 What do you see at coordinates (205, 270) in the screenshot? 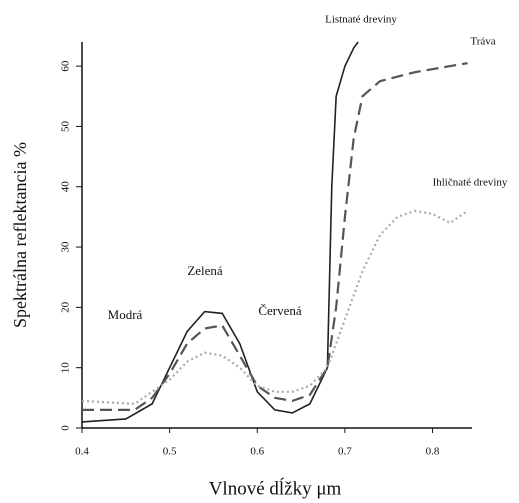
I see `band-label: Zelená` at bounding box center [205, 270].